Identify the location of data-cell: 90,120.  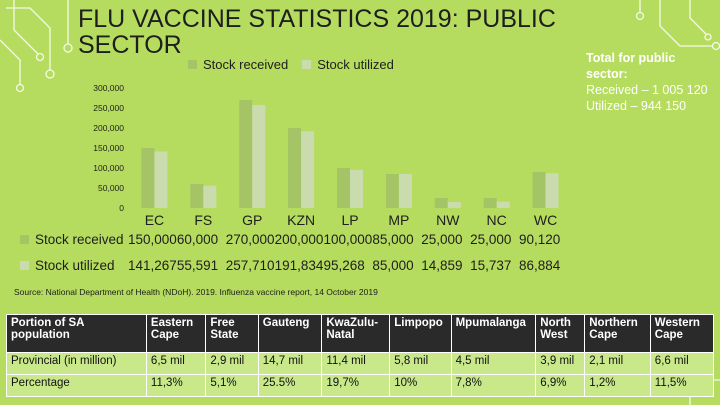
(540, 239).